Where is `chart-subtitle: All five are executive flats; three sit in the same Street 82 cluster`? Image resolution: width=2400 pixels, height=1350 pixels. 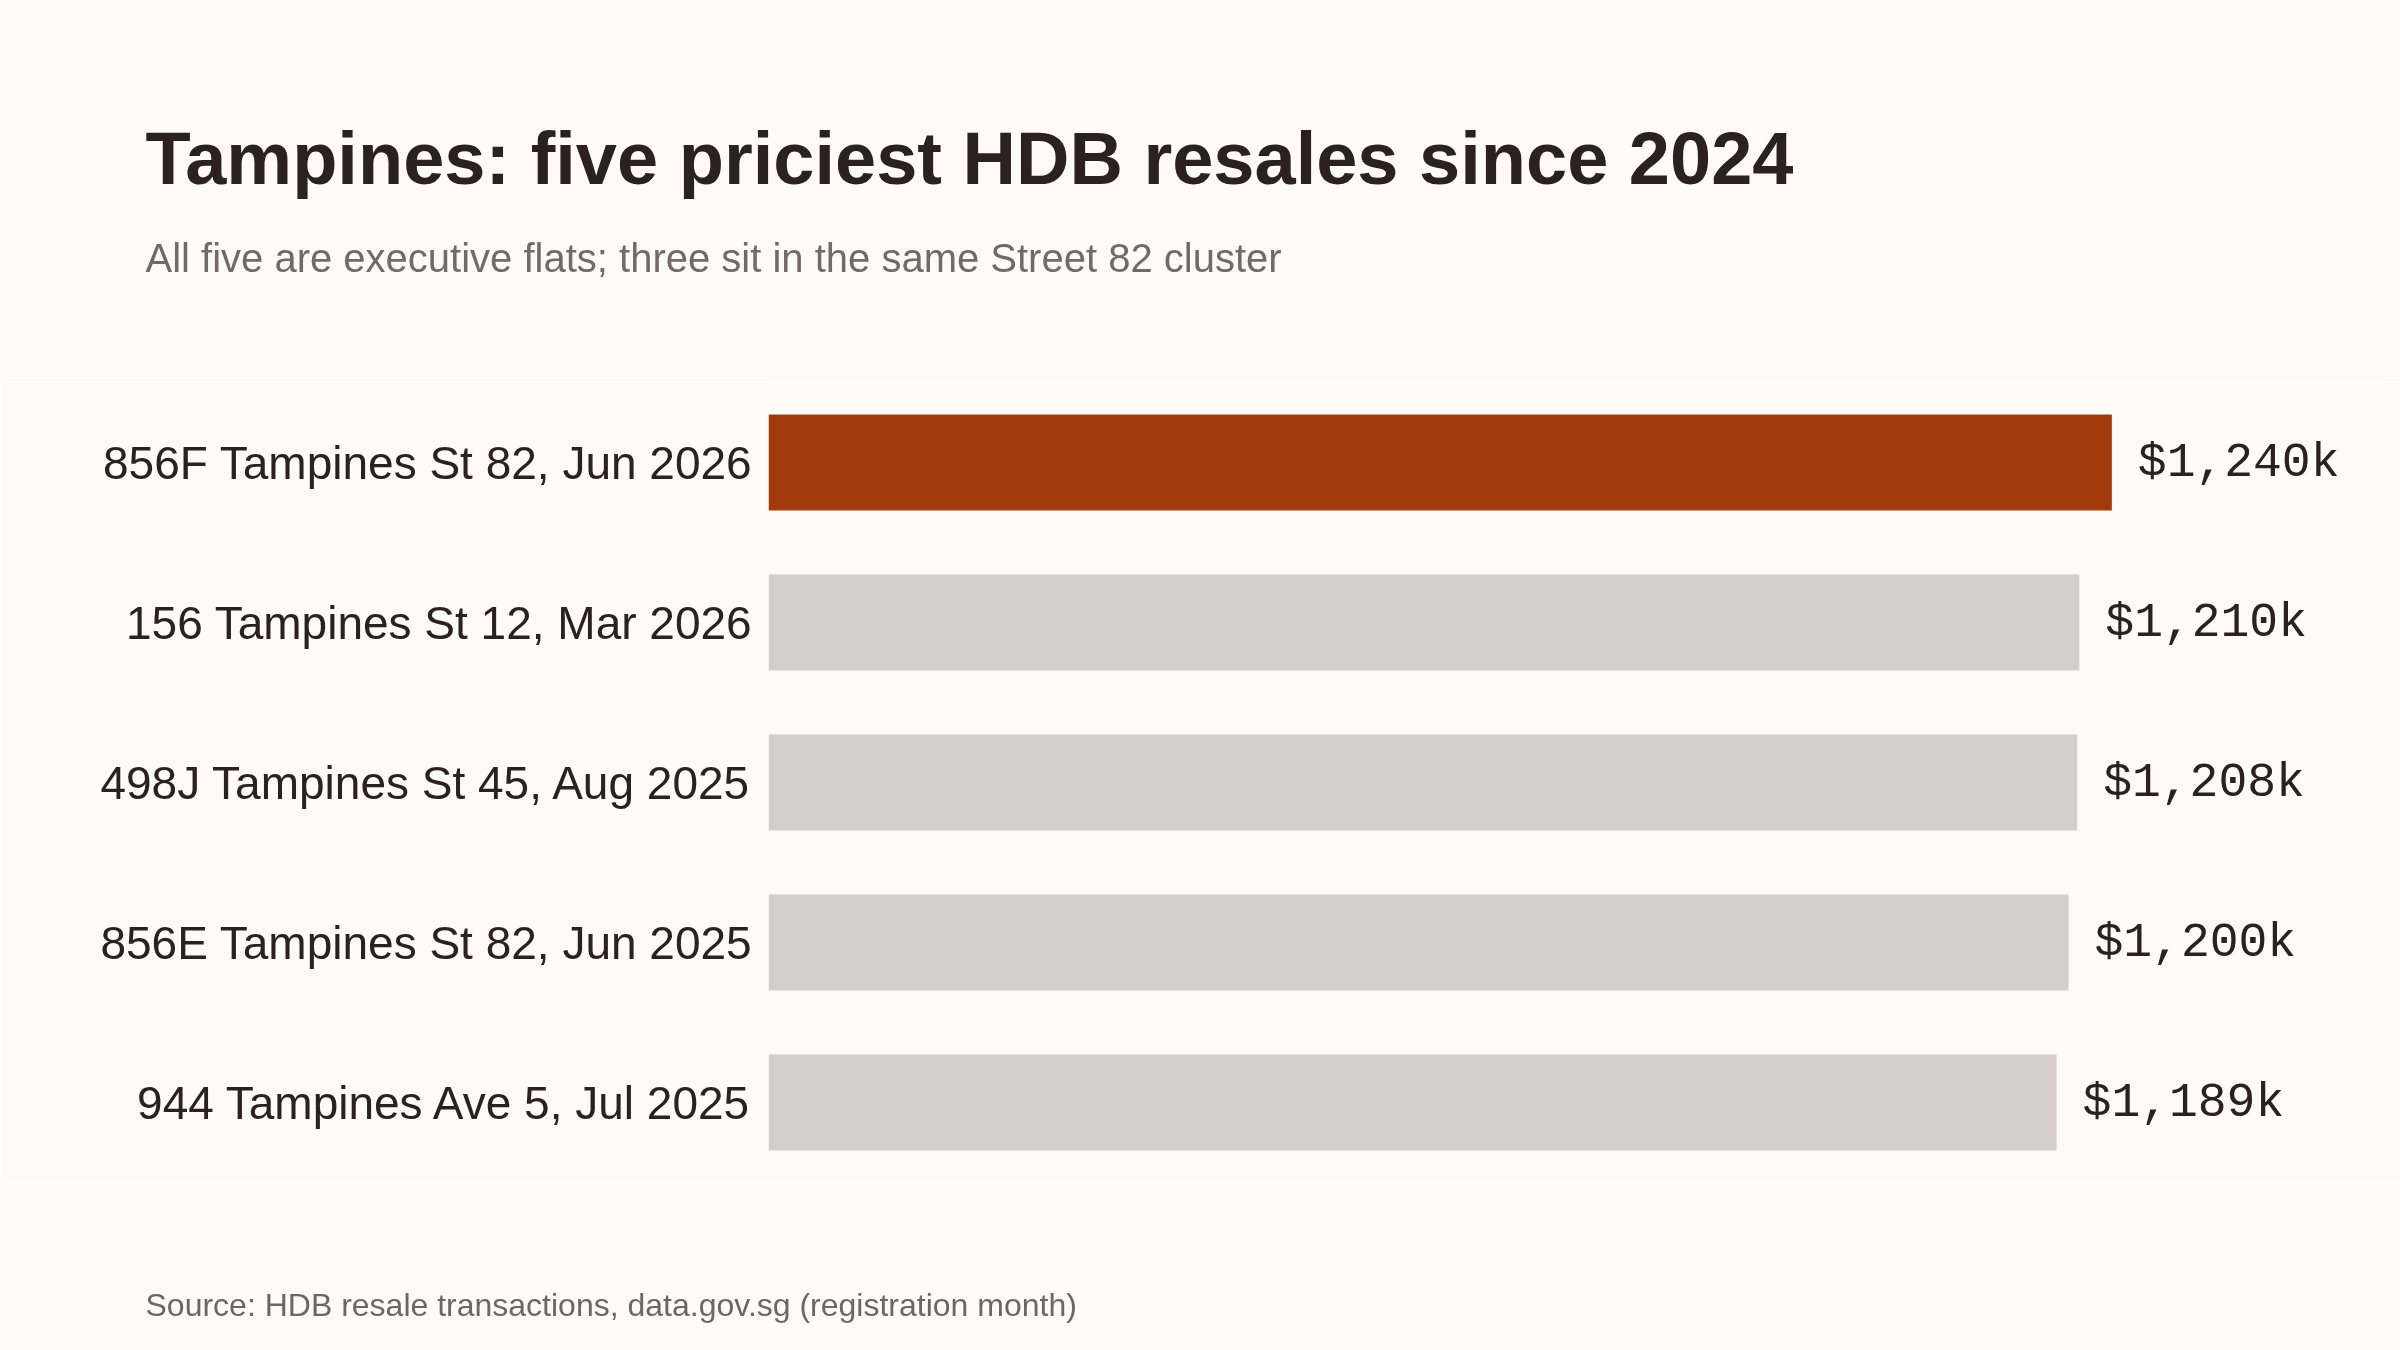
chart-subtitle: All five are executive flats; three sit in the same Street 82 cluster is located at coordinates (713, 257).